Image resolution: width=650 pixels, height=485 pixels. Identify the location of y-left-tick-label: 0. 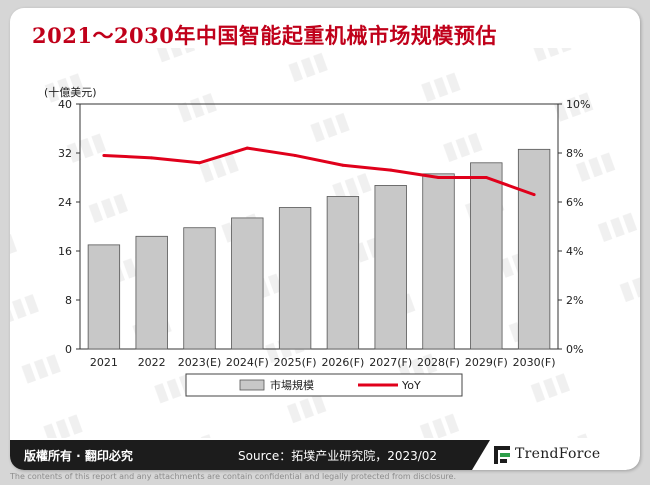
(68, 349).